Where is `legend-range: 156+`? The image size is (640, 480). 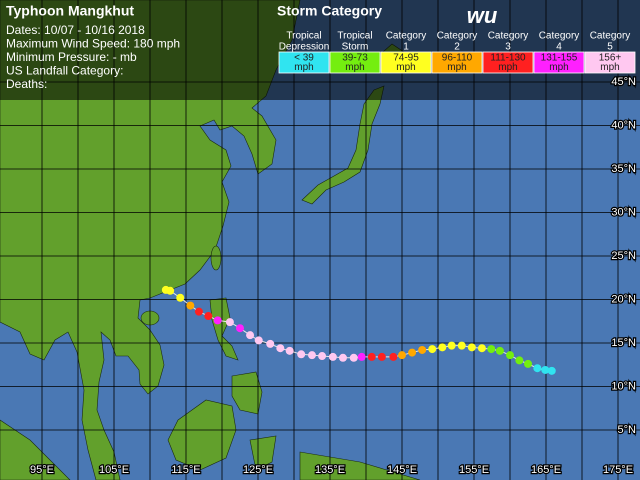
legend-range: 156+ is located at coordinates (610, 58).